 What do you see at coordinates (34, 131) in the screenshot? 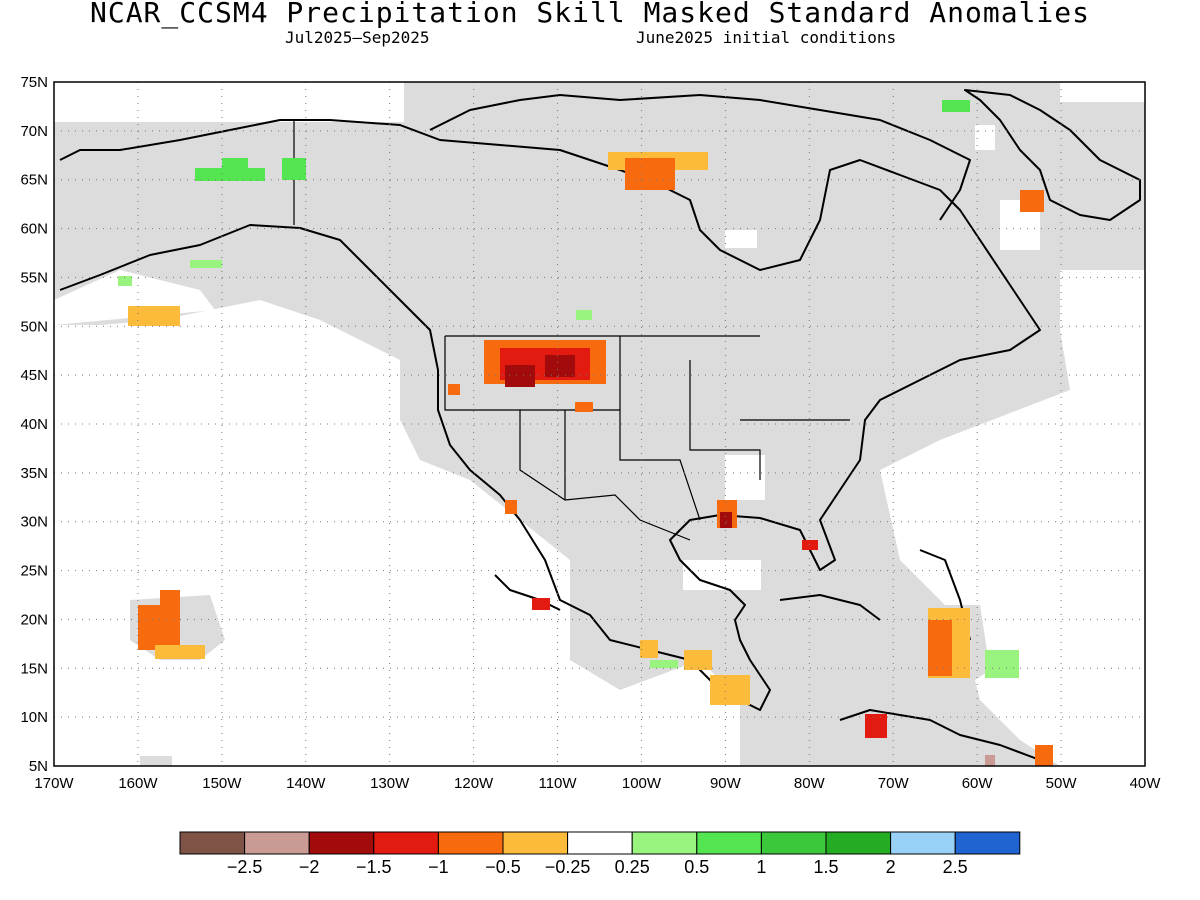
I see `lat-tick-label: 70N` at bounding box center [34, 131].